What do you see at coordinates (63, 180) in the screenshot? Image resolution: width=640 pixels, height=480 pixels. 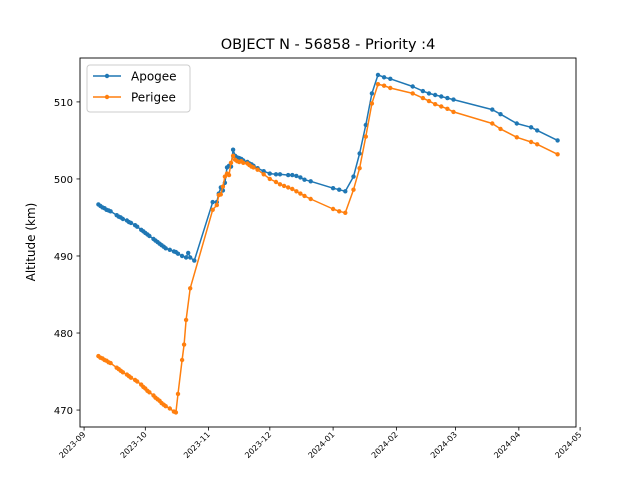 I see `y-tick-label: 500` at bounding box center [63, 180].